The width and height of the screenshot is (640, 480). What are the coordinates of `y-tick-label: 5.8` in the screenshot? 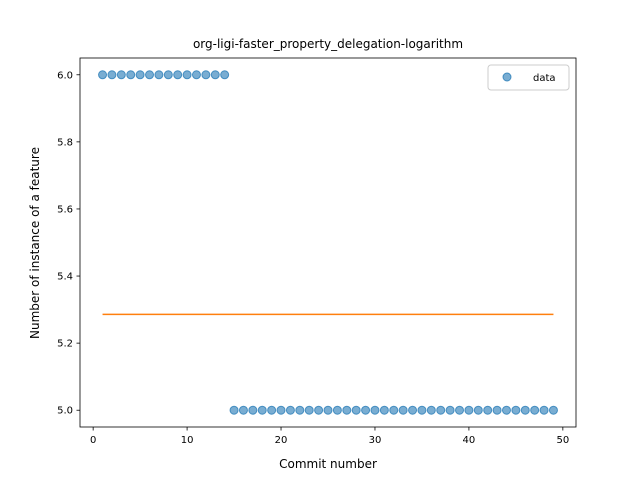 It's located at (65, 142).